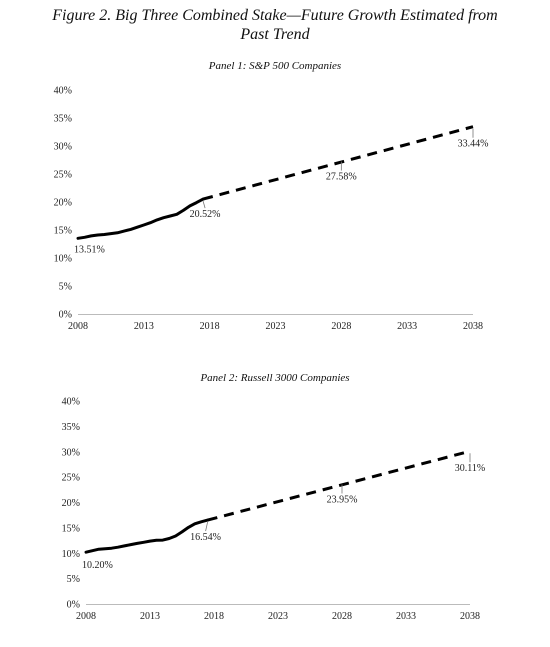 Image resolution: width=550 pixels, height=647 pixels. What do you see at coordinates (470, 468) in the screenshot?
I see `panel2-data-label: 30.11%` at bounding box center [470, 468].